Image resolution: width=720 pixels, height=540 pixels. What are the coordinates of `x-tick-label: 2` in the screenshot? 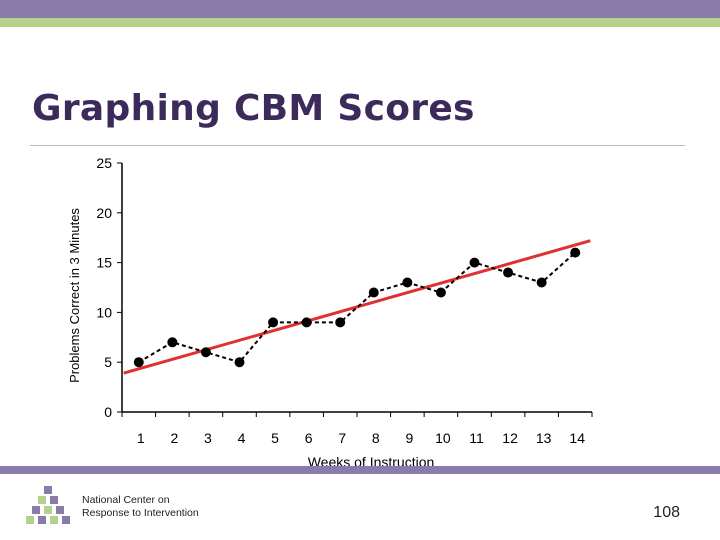 It's located at (174, 438).